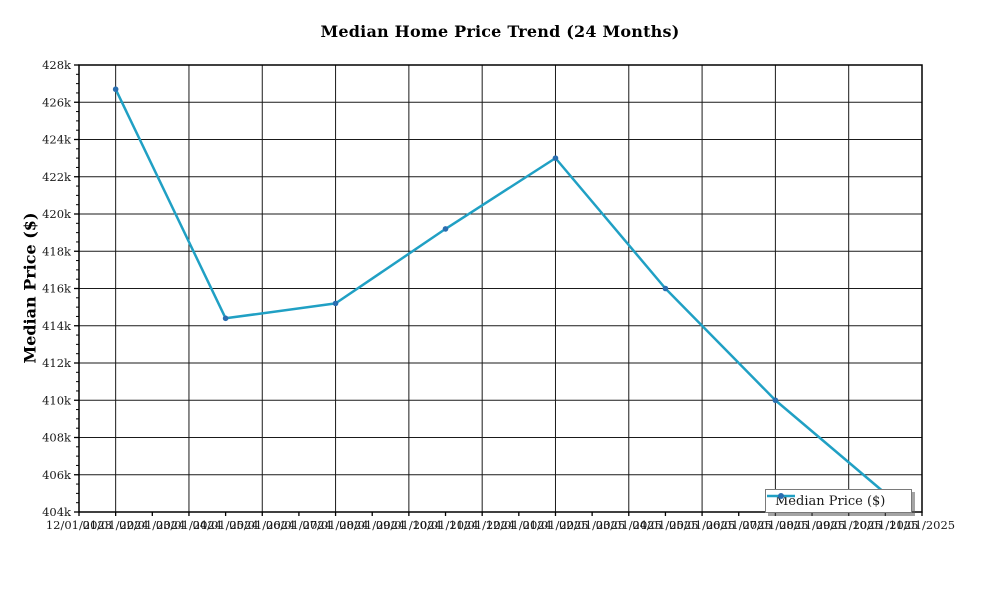  Describe the element at coordinates (702, 525) in the screenshot. I see `x-tick-label: 05/01/2025` at that location.